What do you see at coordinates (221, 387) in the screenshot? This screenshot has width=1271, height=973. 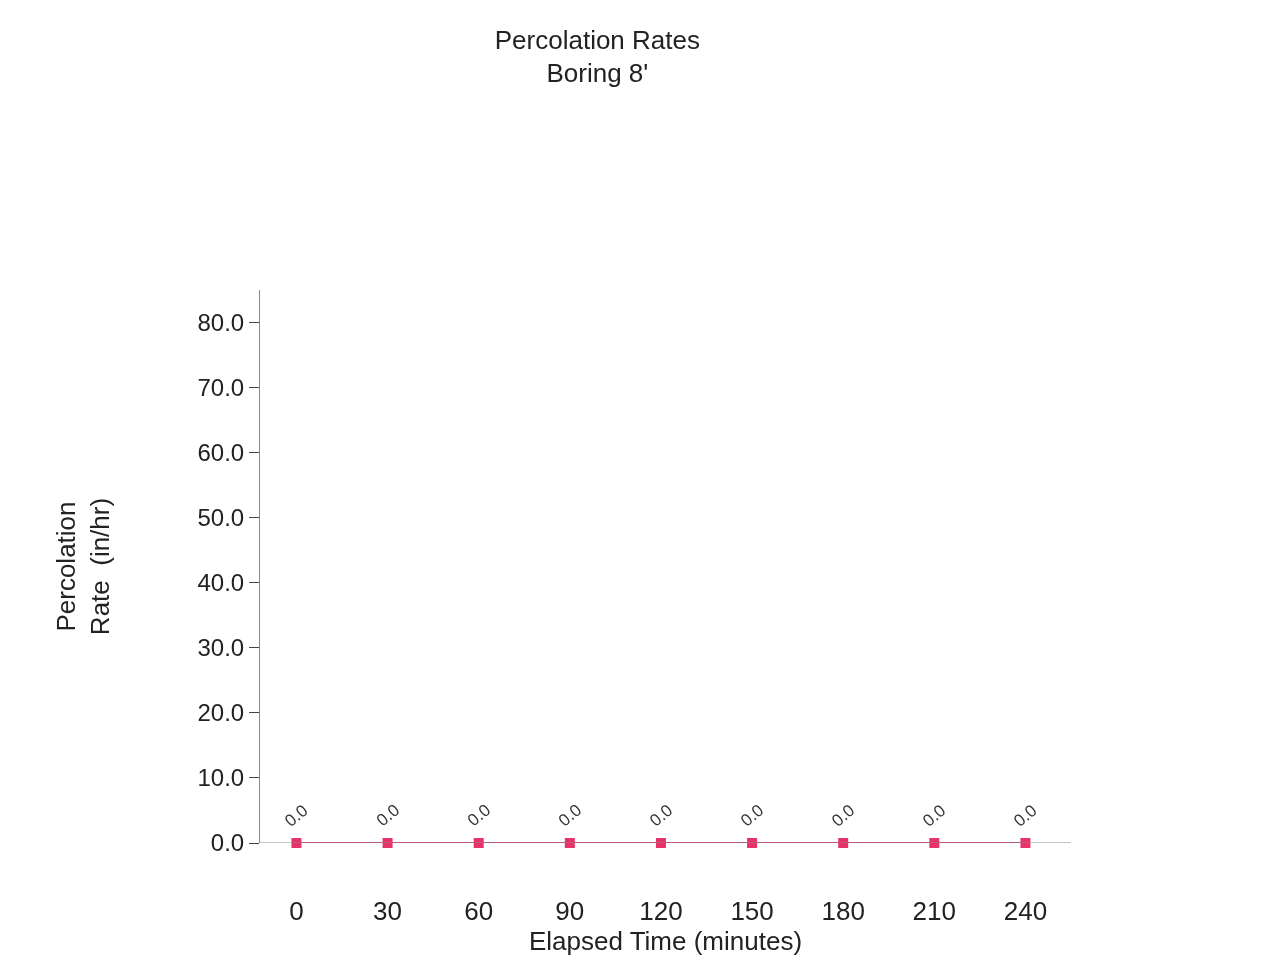 I see `y-tick-label: 70.0` at bounding box center [221, 387].